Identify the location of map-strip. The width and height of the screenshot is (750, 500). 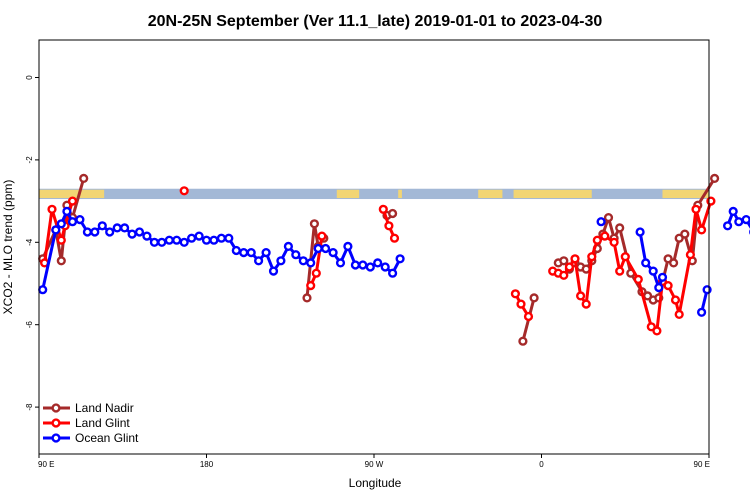
(374, 194).